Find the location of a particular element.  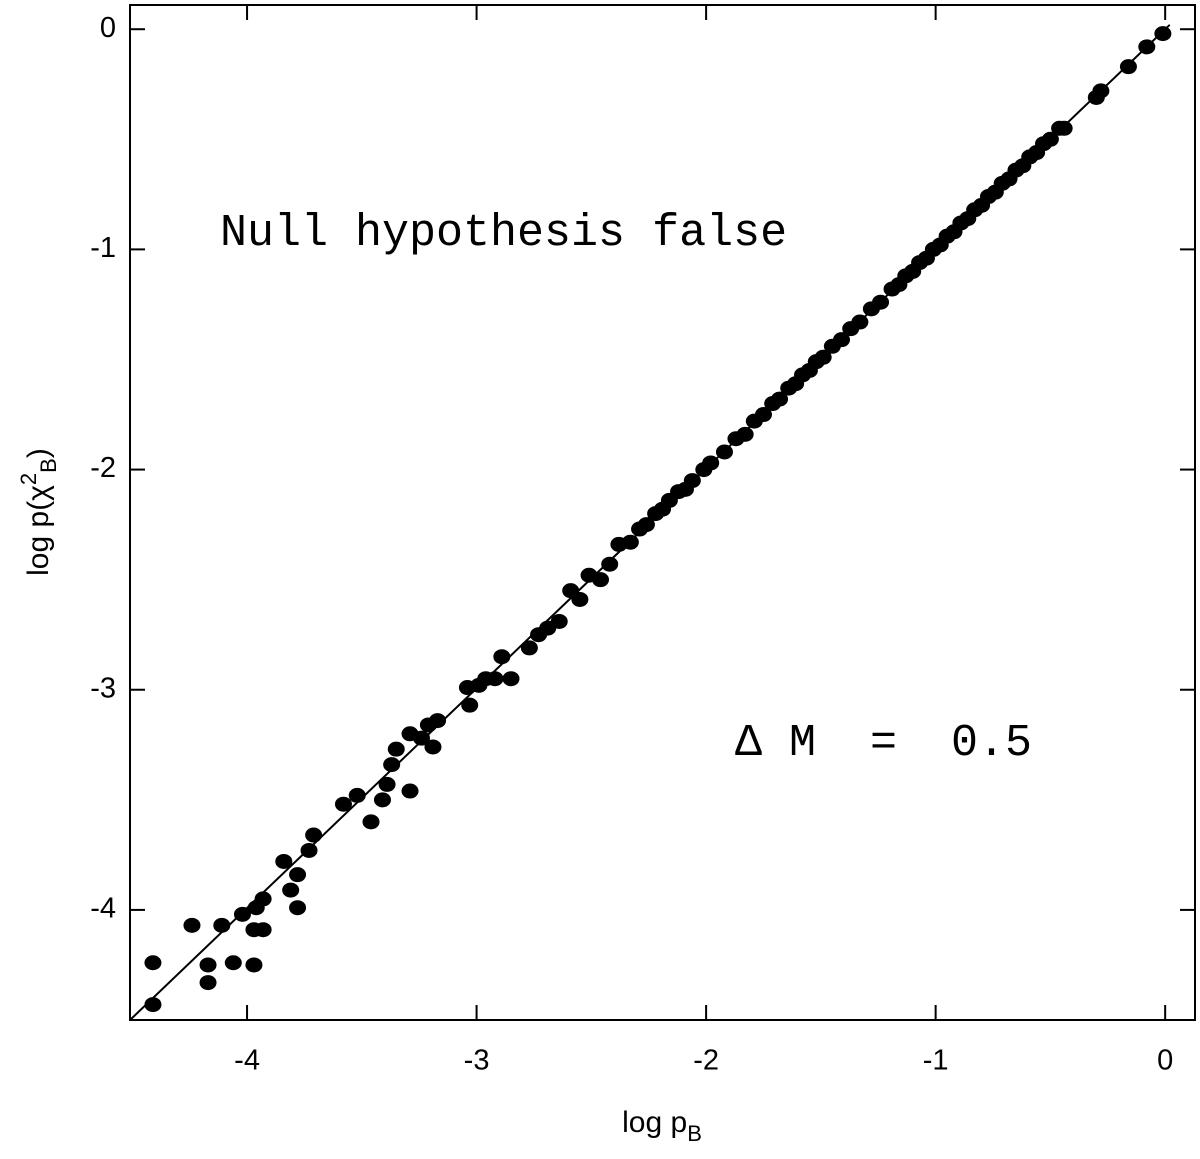

x-axis-label-main: log p is located at coordinates (654, 1122).